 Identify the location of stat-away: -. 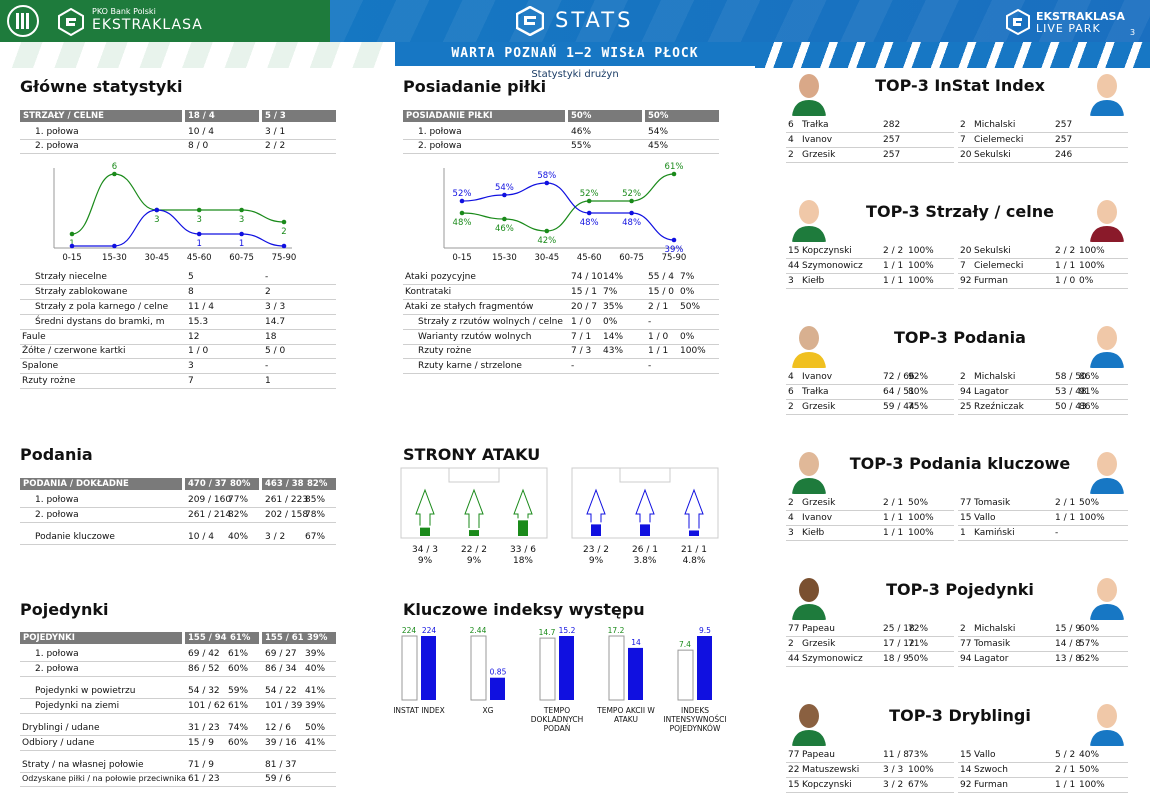
(650, 322).